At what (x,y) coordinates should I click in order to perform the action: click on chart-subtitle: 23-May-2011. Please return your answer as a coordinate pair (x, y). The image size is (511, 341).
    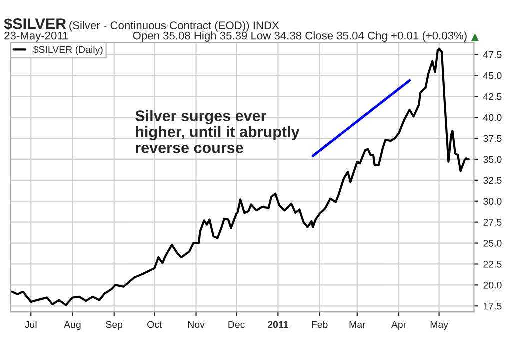
    Looking at the image, I should click on (36, 37).